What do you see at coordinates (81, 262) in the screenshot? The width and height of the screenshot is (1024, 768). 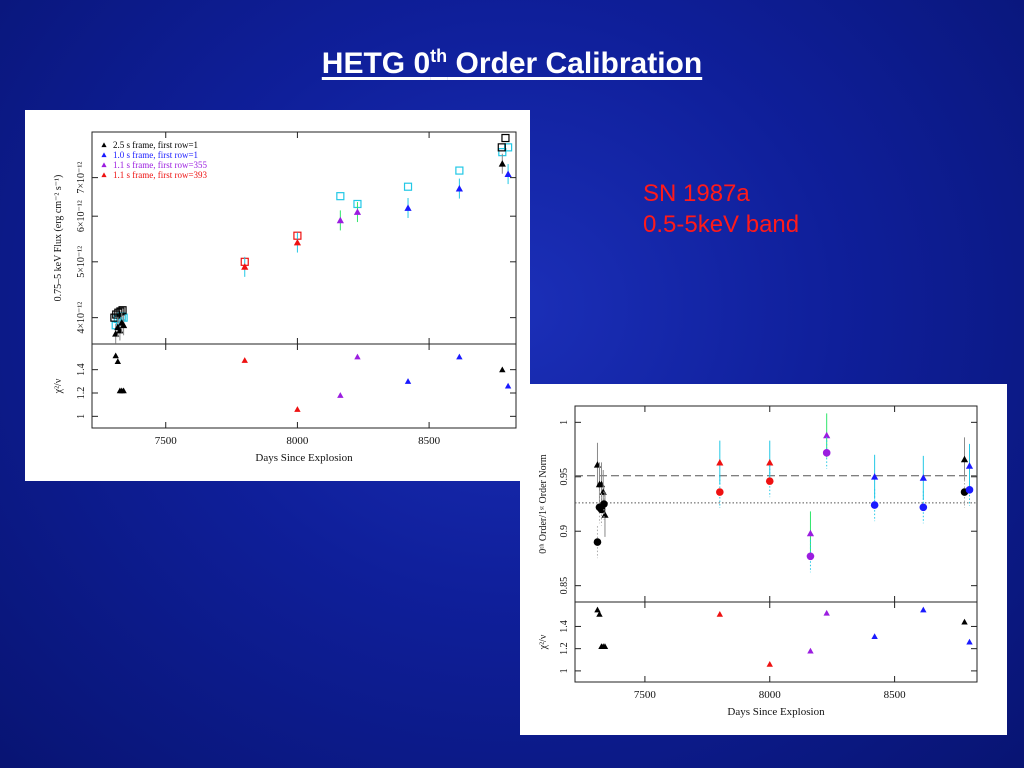 I see `y-tick-label: 5×10⁻¹²` at bounding box center [81, 262].